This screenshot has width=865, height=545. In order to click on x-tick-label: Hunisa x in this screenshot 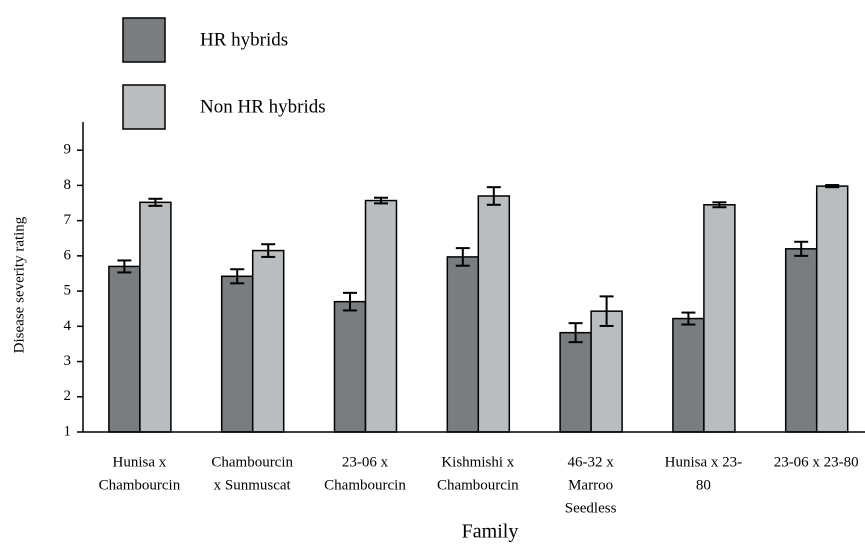, I will do `click(140, 462)`.